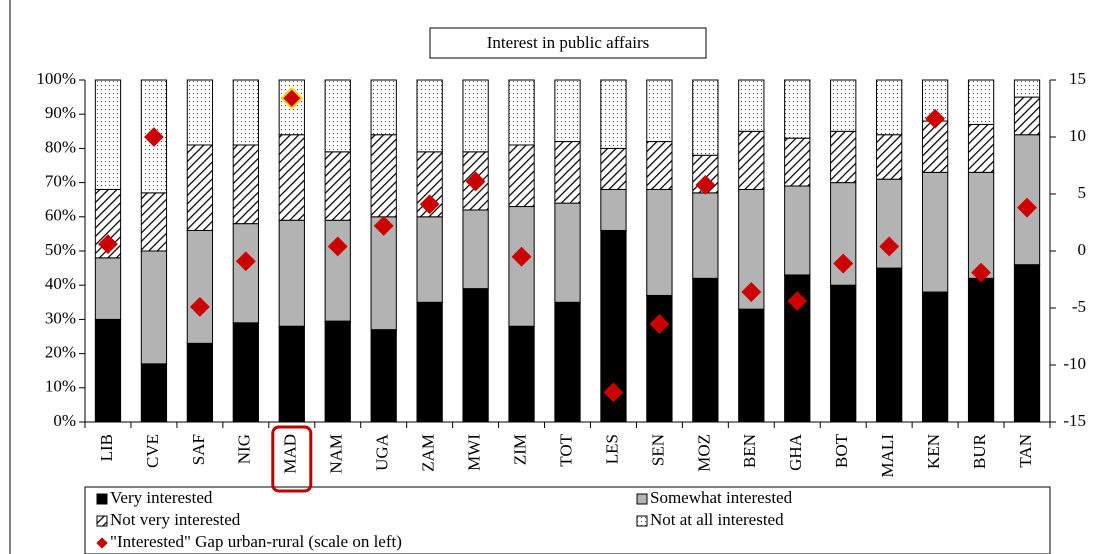 This screenshot has width=1108, height=554. What do you see at coordinates (1074, 420) in the screenshot?
I see `y2-tick-label: -15` at bounding box center [1074, 420].